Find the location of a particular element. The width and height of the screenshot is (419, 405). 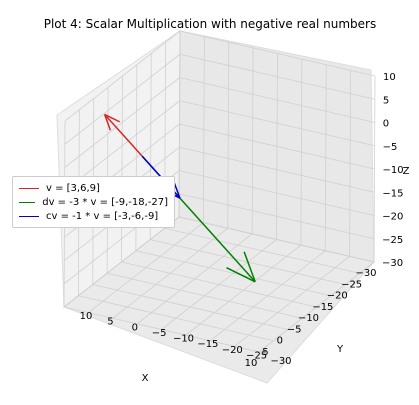

x-axis-label: X is located at coordinates (145, 378).